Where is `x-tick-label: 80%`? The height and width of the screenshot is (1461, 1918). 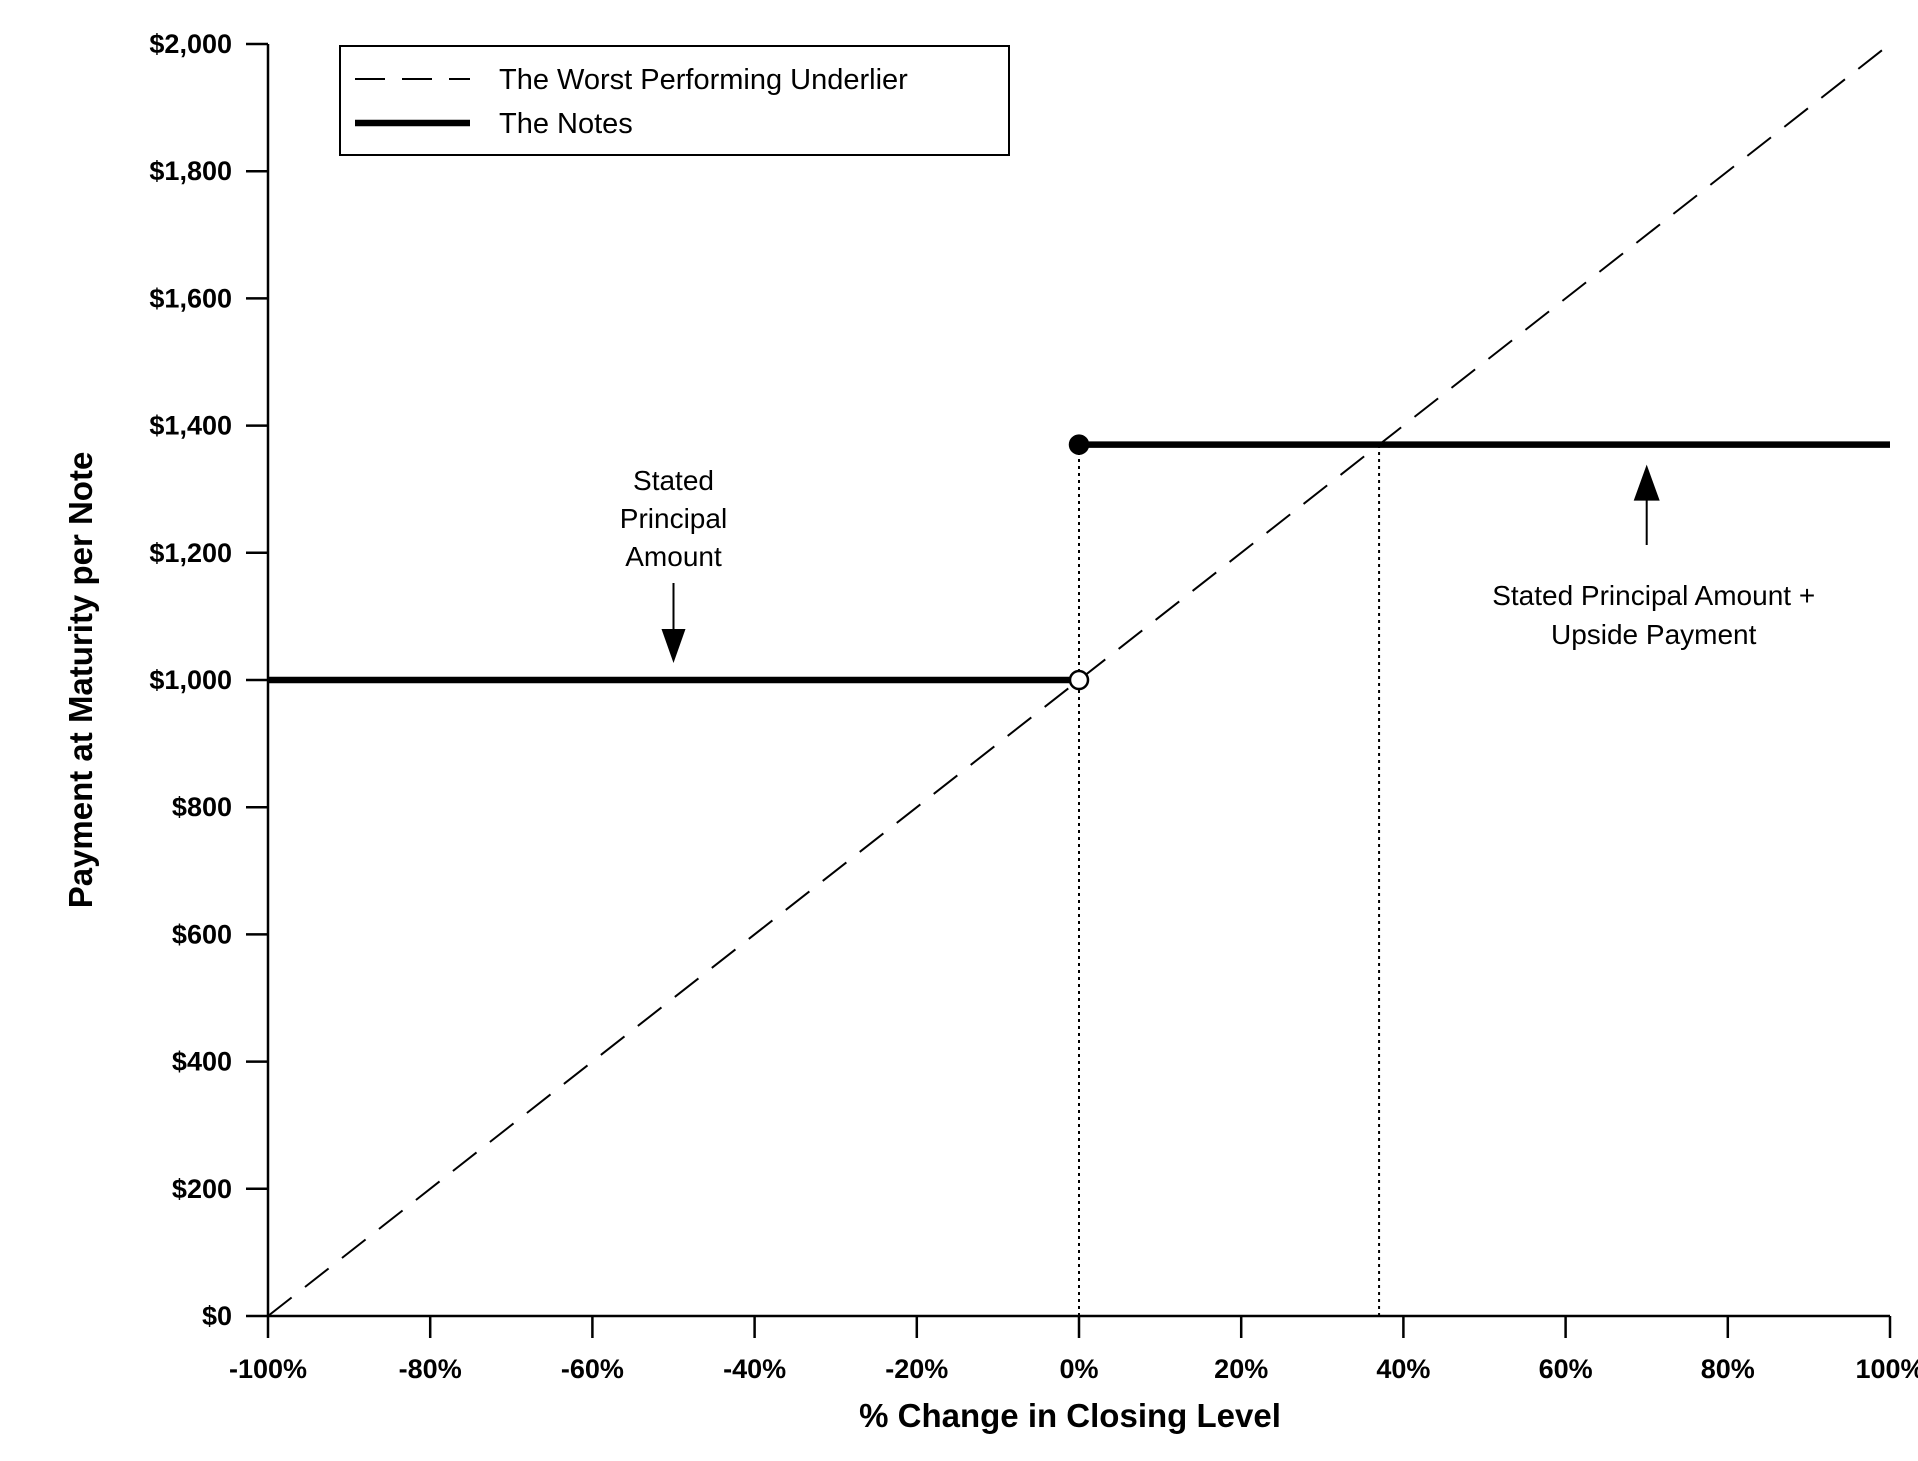
x-tick-label: 80% is located at coordinates (1728, 1369).